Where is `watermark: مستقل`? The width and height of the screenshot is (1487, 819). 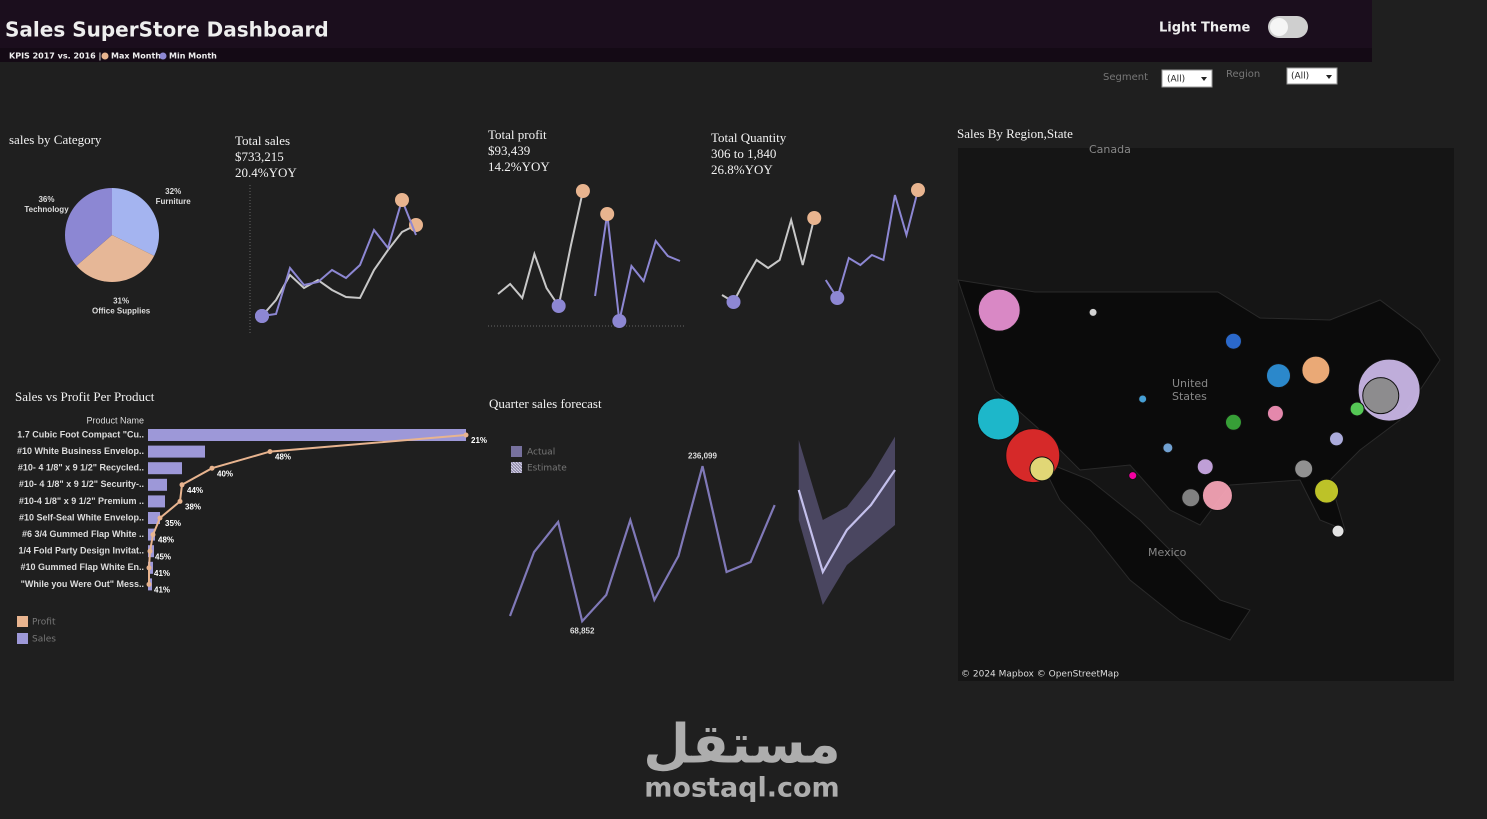 watermark: مستقل is located at coordinates (742, 744).